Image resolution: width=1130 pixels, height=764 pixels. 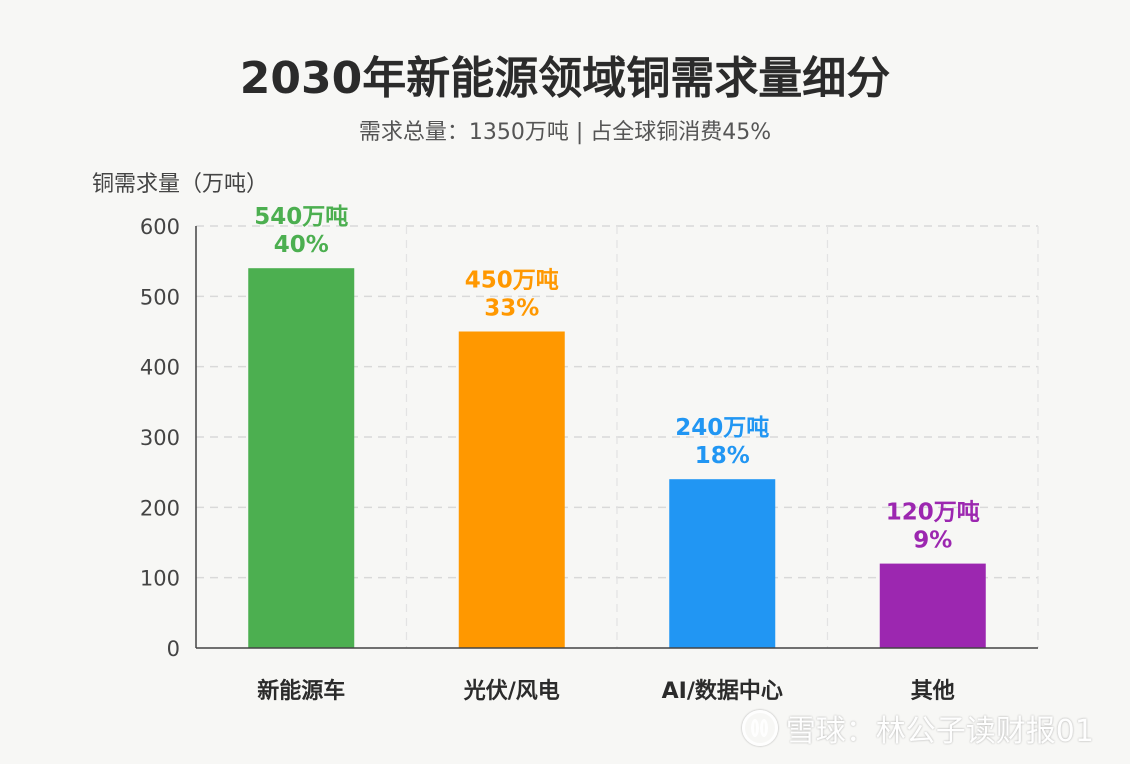 What do you see at coordinates (939, 731) in the screenshot?
I see `watermark-text: 雪球：林公子读财报01` at bounding box center [939, 731].